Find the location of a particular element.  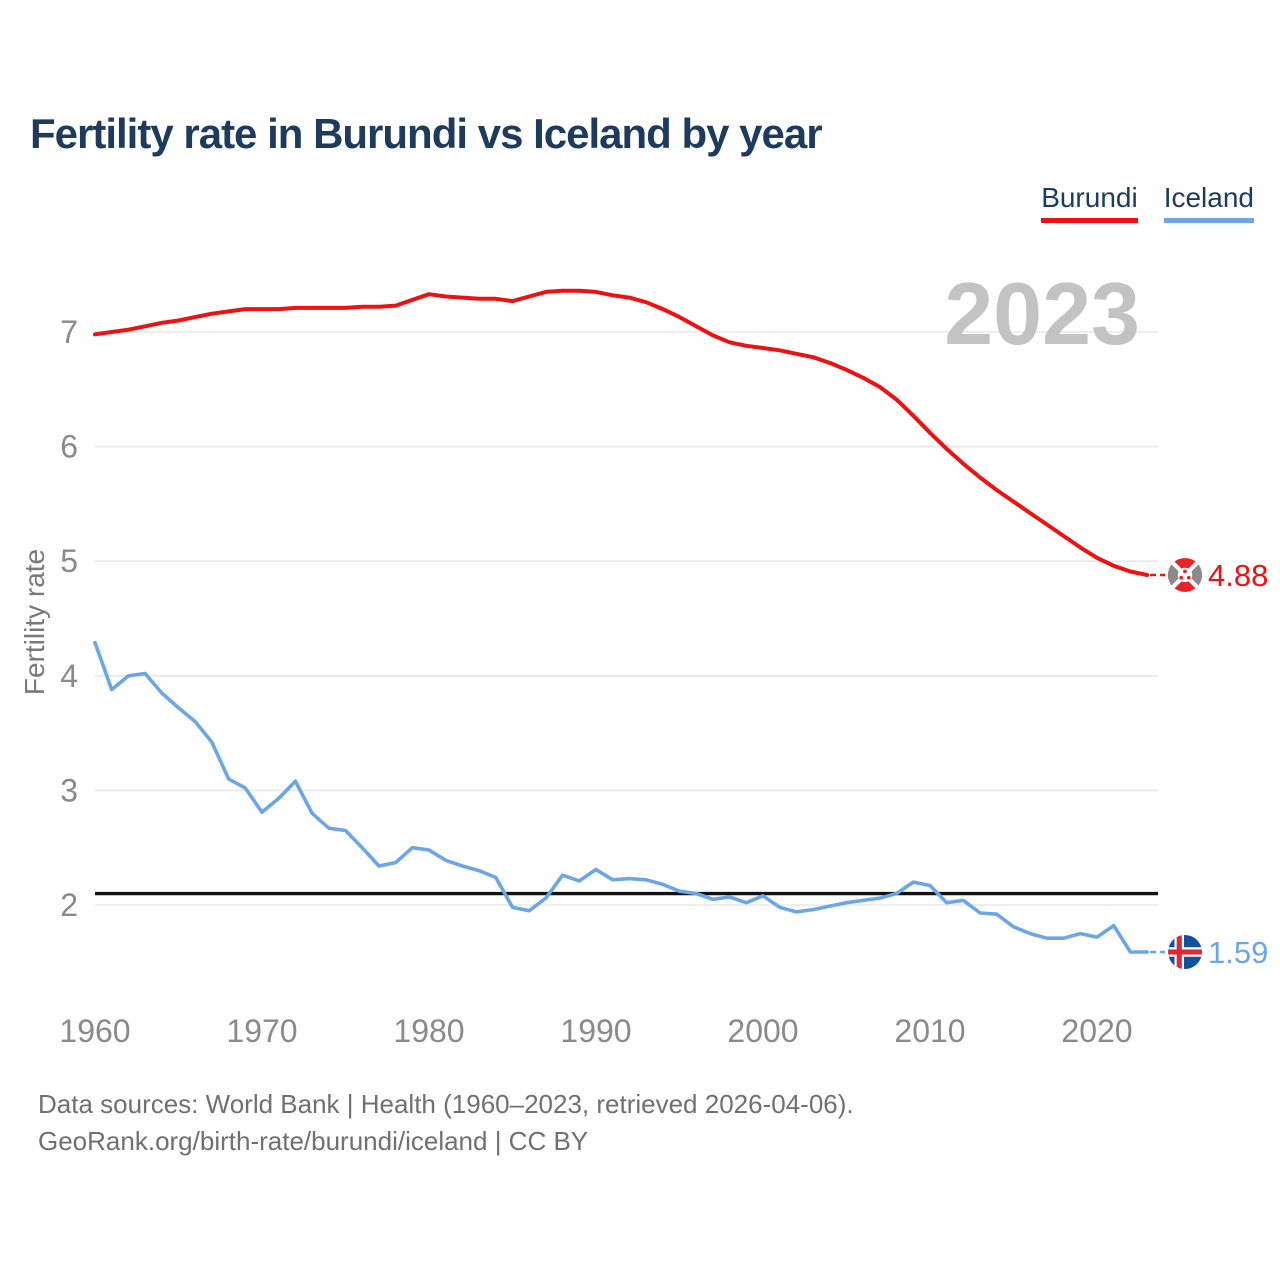

legend: Burundi Iceland is located at coordinates (1147, 203).